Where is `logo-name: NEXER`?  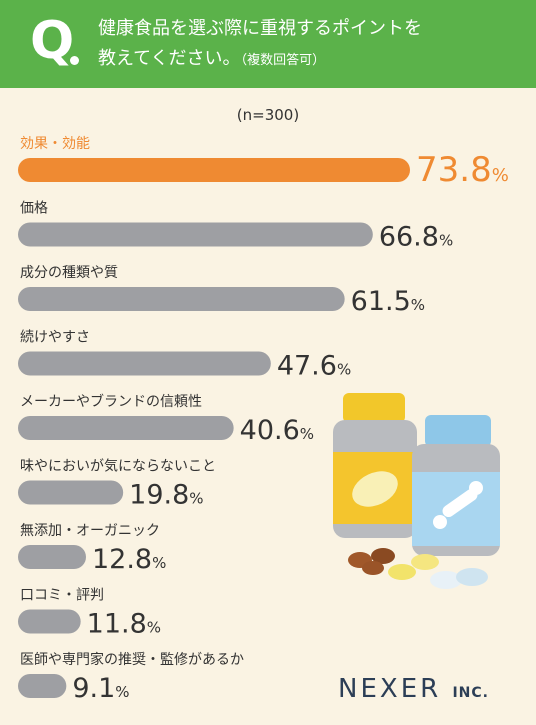
logo-name: NEXER is located at coordinates (390, 689).